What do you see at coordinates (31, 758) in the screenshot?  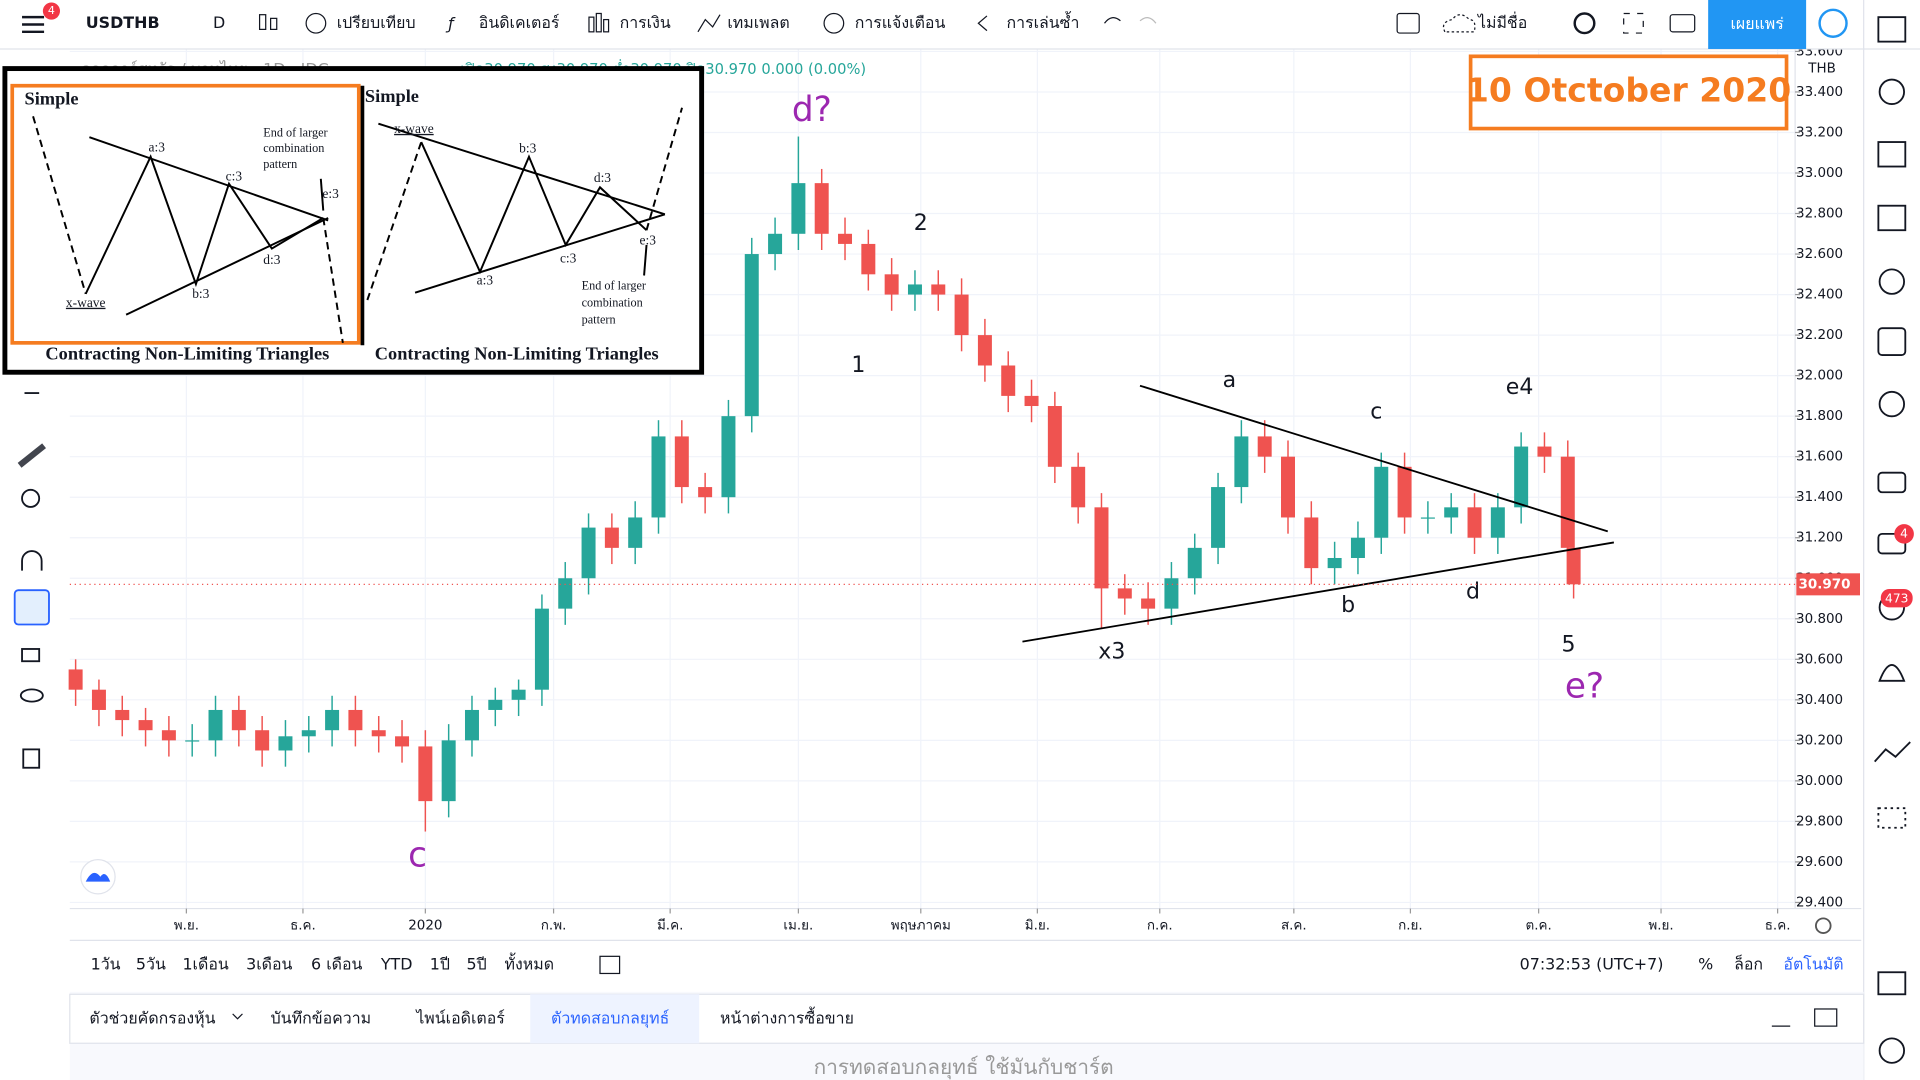 I see `trash` at bounding box center [31, 758].